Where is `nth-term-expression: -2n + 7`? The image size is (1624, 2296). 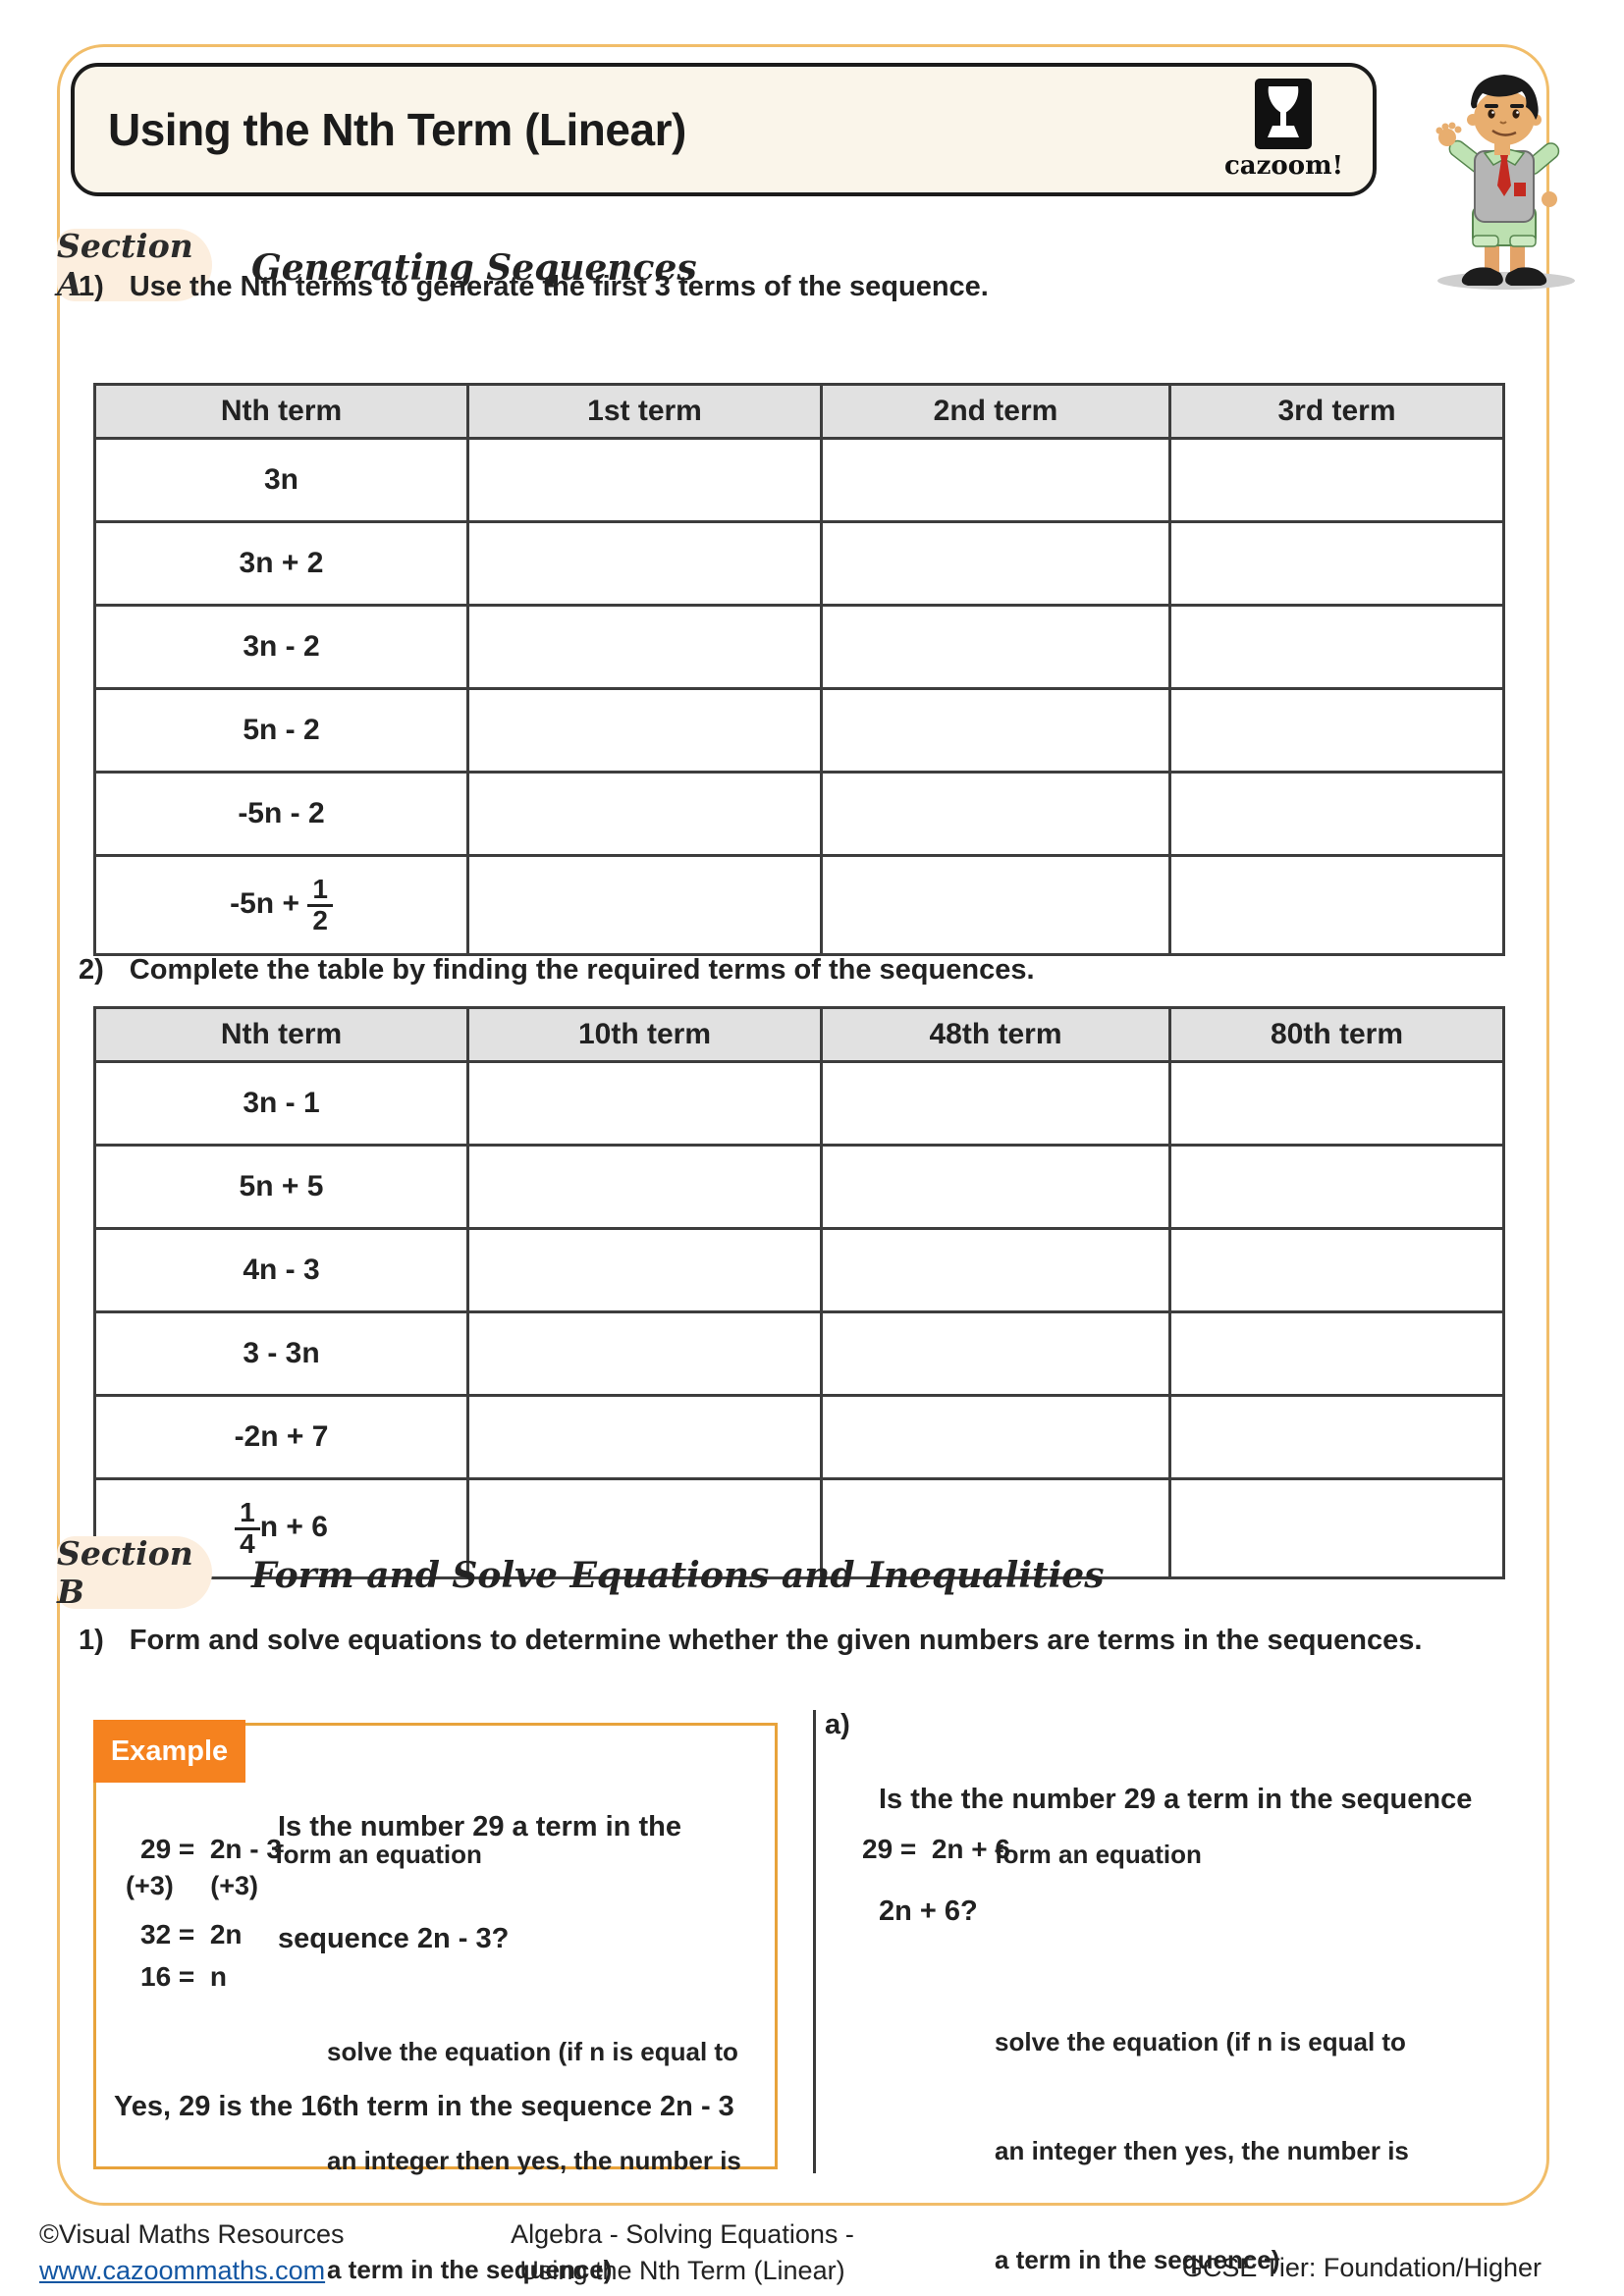
nth-term-expression: -2n + 7 is located at coordinates (281, 1437).